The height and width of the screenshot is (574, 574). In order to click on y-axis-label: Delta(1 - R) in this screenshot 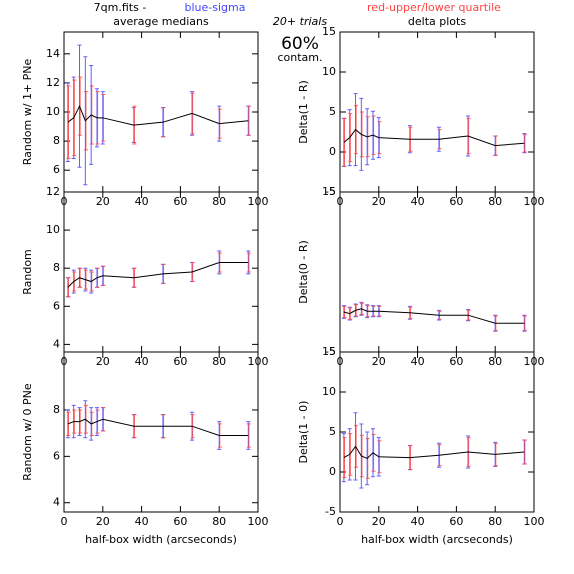, I will do `click(303, 112)`.